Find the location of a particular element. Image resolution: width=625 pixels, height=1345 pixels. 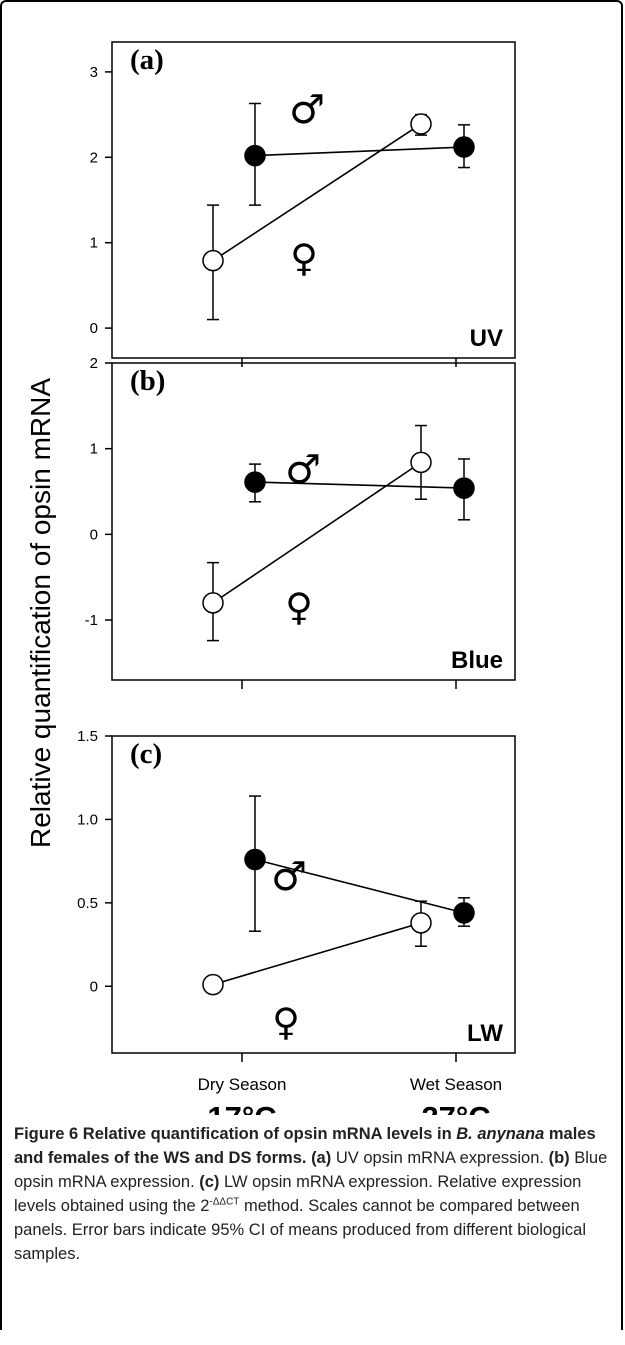

panel-label: (a) is located at coordinates (147, 60).